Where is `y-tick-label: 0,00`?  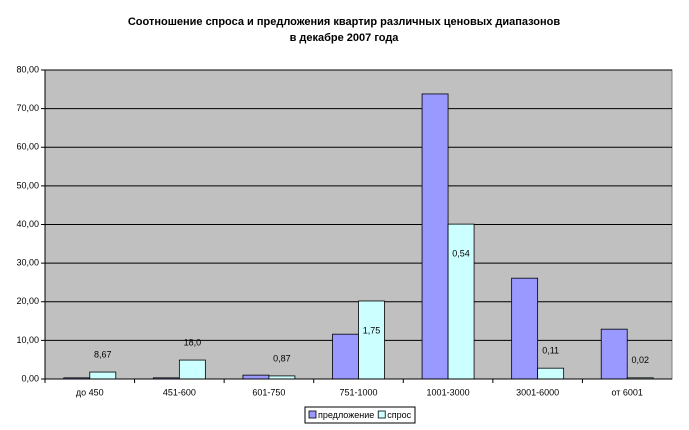
y-tick-label: 0,00 is located at coordinates (30, 378).